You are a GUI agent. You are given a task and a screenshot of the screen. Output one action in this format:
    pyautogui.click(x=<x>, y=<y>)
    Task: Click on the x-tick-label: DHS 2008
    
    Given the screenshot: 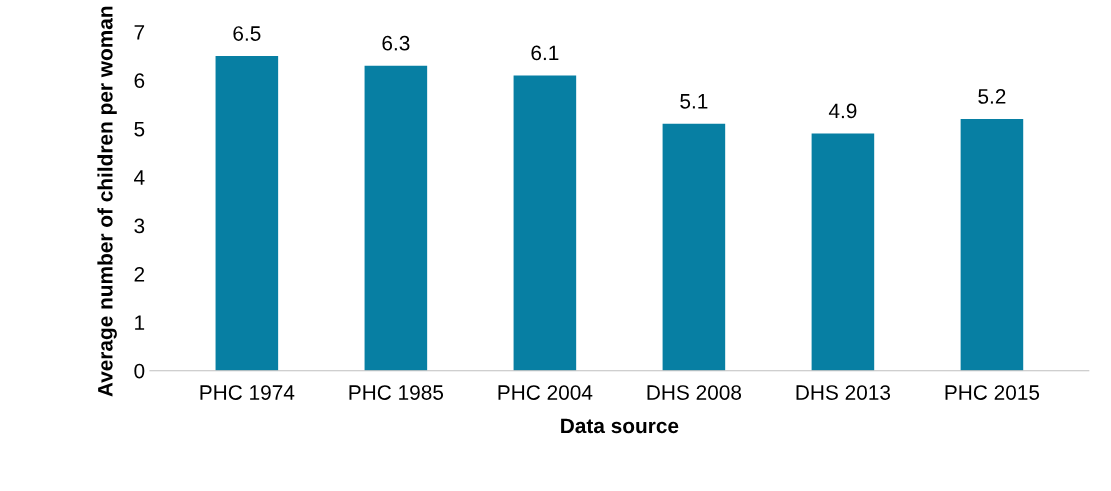 What is the action you would take?
    pyautogui.click(x=694, y=392)
    